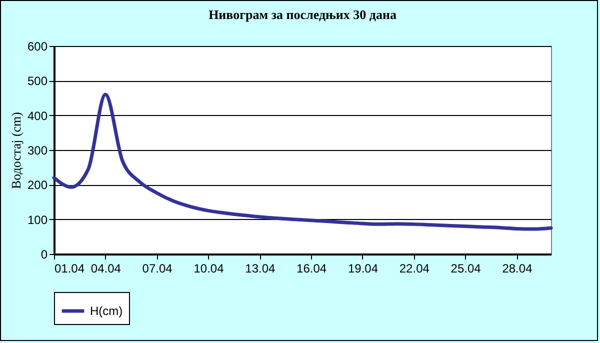  What do you see at coordinates (37, 185) in the screenshot?
I see `y-tick-label: 200` at bounding box center [37, 185].